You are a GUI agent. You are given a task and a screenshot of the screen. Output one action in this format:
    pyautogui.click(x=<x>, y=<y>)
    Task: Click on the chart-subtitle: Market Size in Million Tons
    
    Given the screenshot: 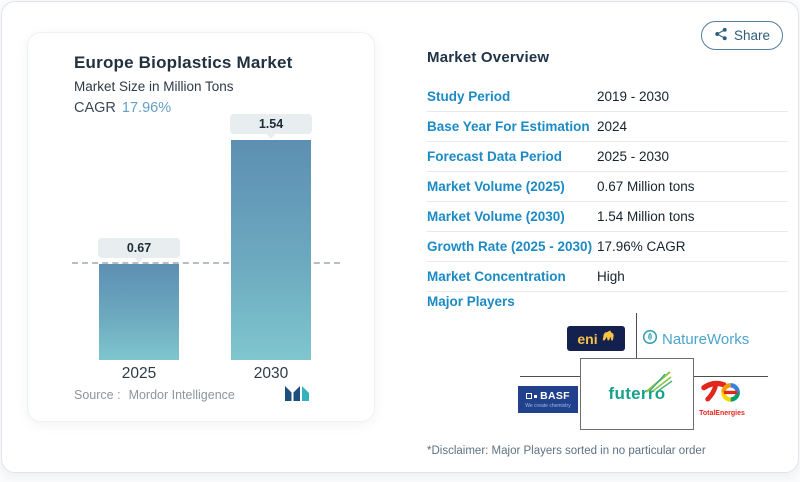 What is the action you would take?
    pyautogui.click(x=154, y=86)
    